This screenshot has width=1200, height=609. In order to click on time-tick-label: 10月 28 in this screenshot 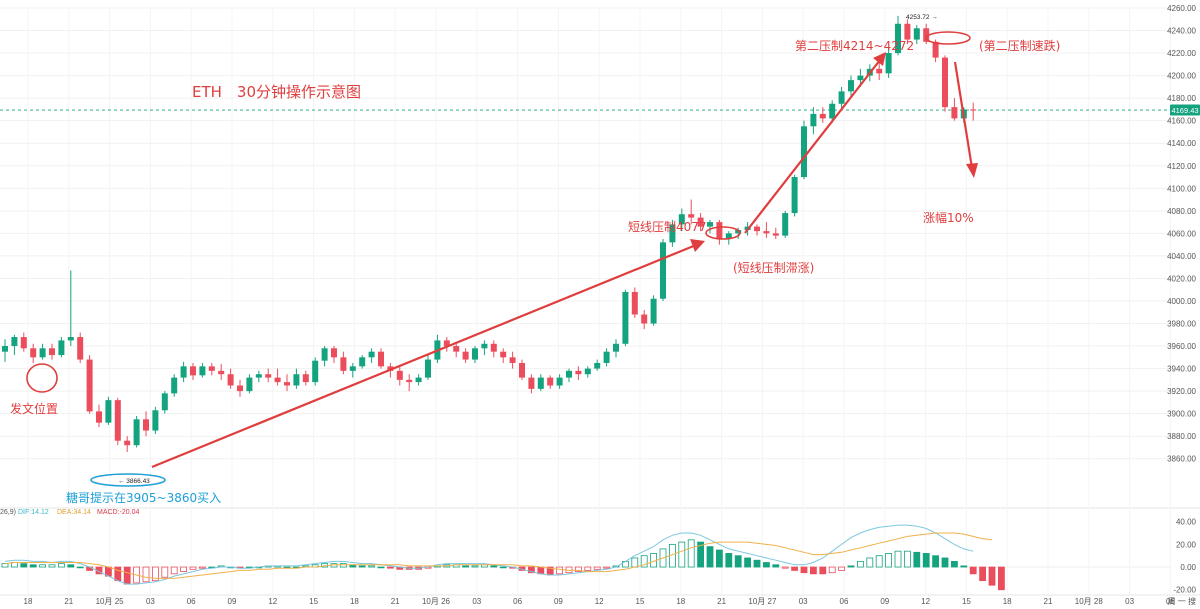, I will do `click(1089, 601)`.